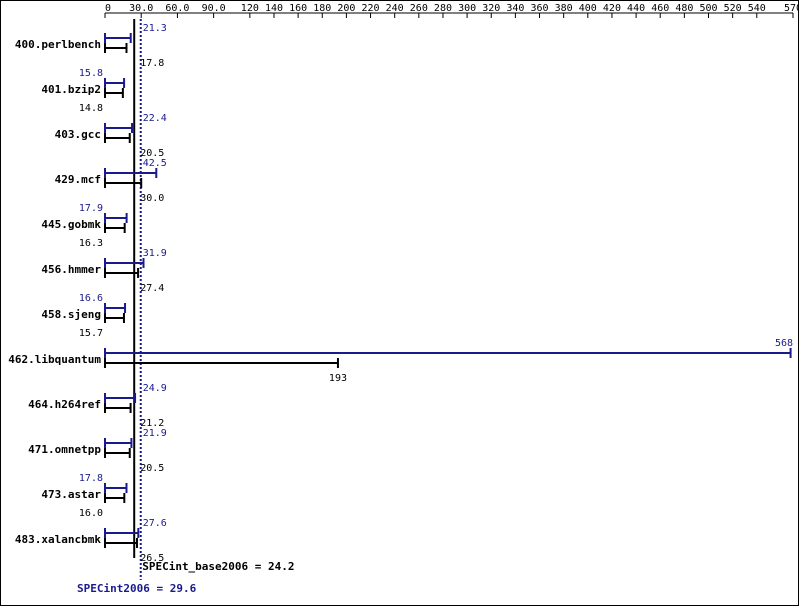 The width and height of the screenshot is (799, 610). What do you see at coordinates (155, 28) in the screenshot?
I see `peak-value-label: 21.3` at bounding box center [155, 28].